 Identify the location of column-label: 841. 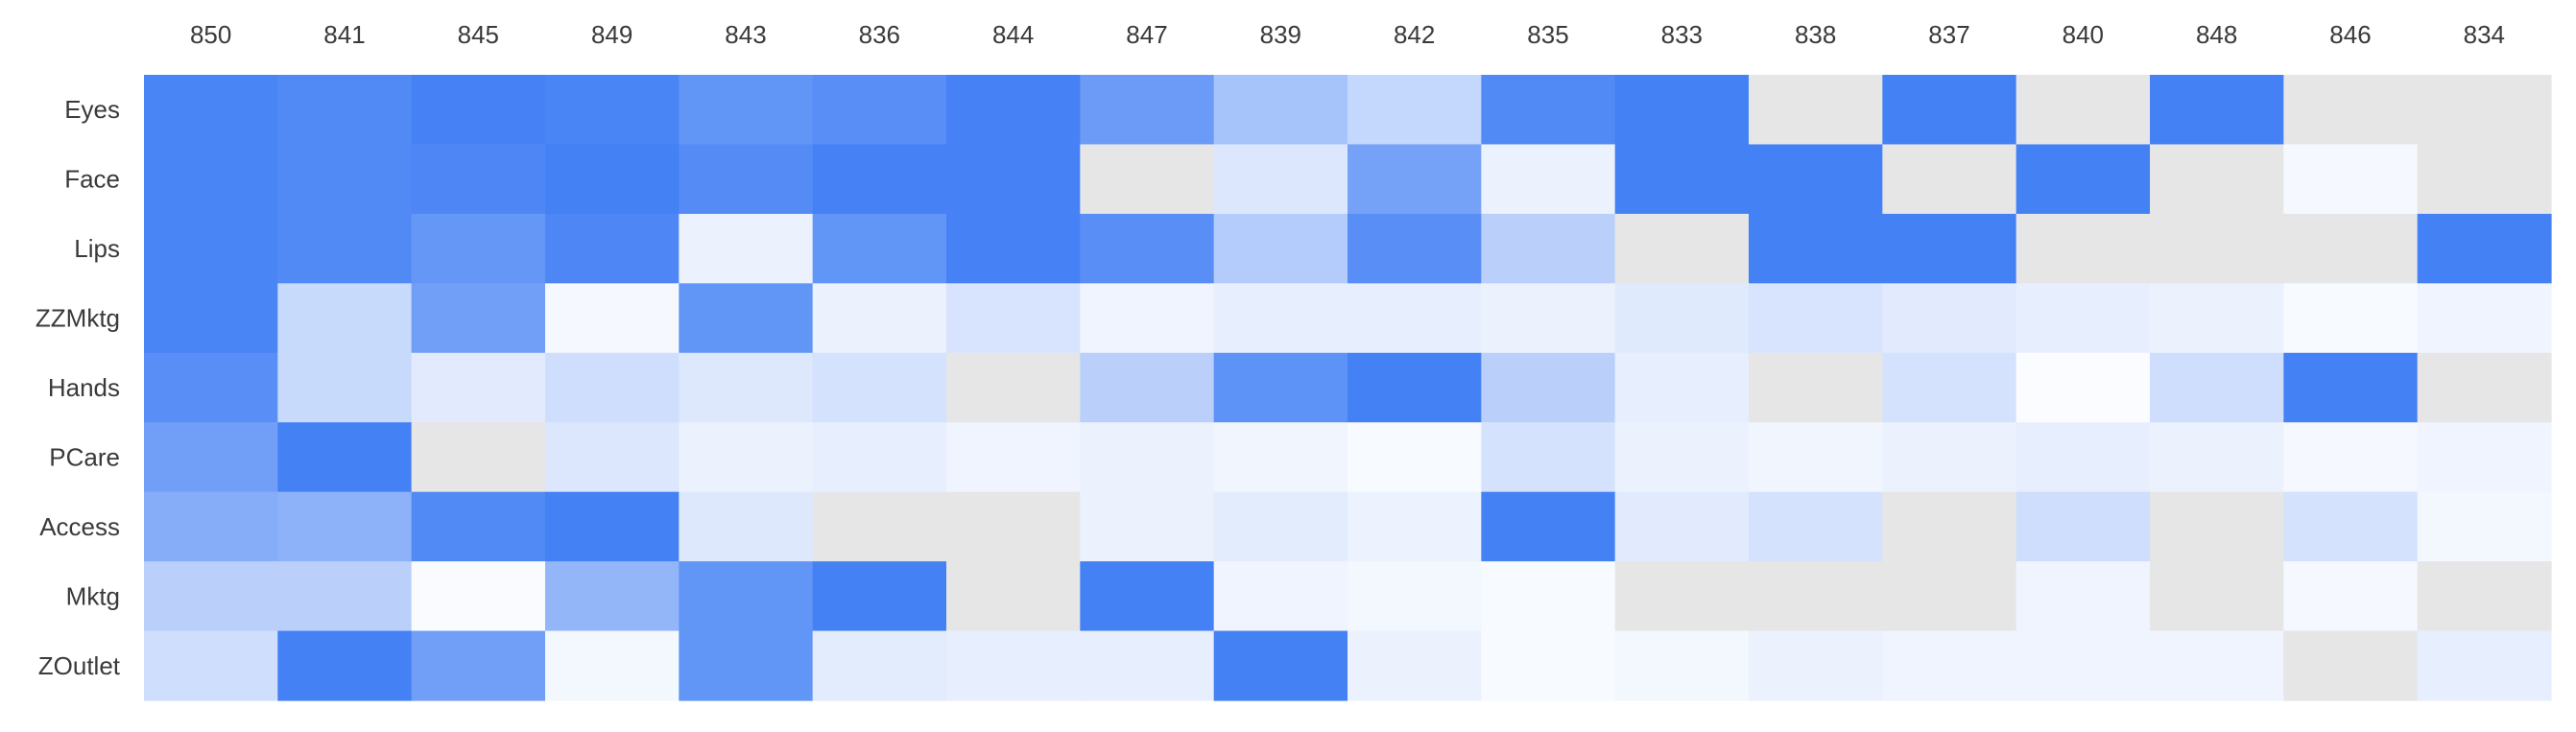
(344, 34).